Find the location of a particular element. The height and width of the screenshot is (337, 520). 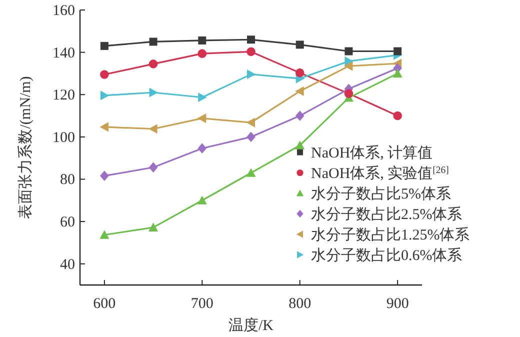

legend-label: 水分子数占比5%体系 is located at coordinates (381, 193).